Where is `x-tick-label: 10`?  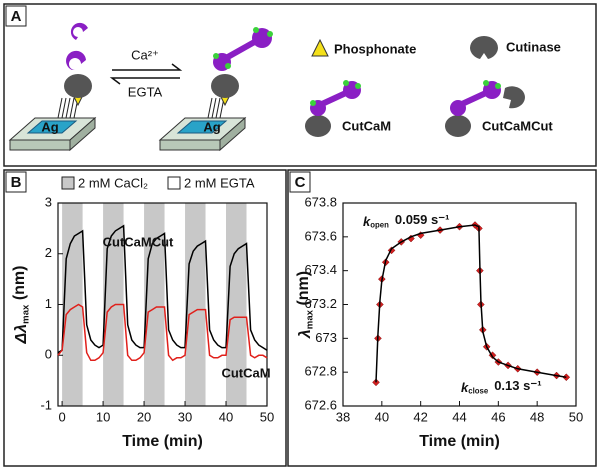
x-tick-label: 10 is located at coordinates (103, 416).